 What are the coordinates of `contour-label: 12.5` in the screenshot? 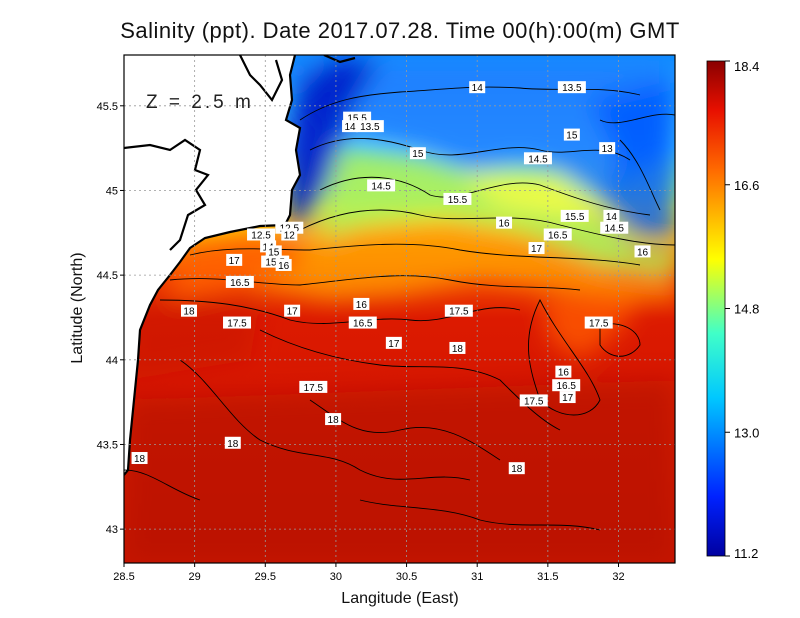 It's located at (261, 234).